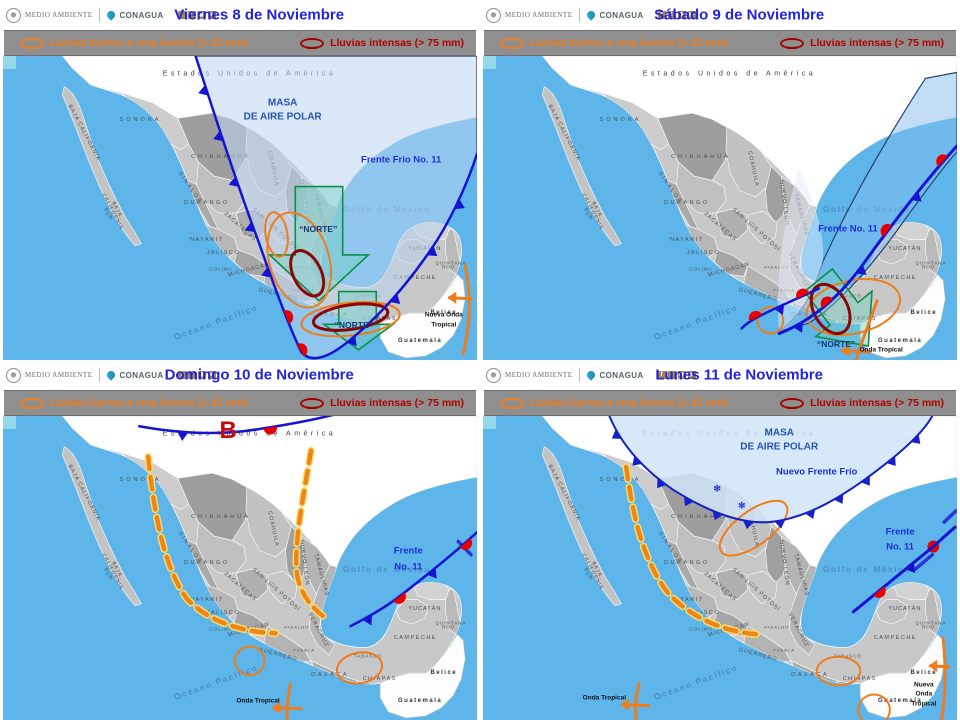 This screenshot has height=720, width=960. What do you see at coordinates (720, 587) in the screenshot?
I see `state-label: ZACATECAS` at bounding box center [720, 587].